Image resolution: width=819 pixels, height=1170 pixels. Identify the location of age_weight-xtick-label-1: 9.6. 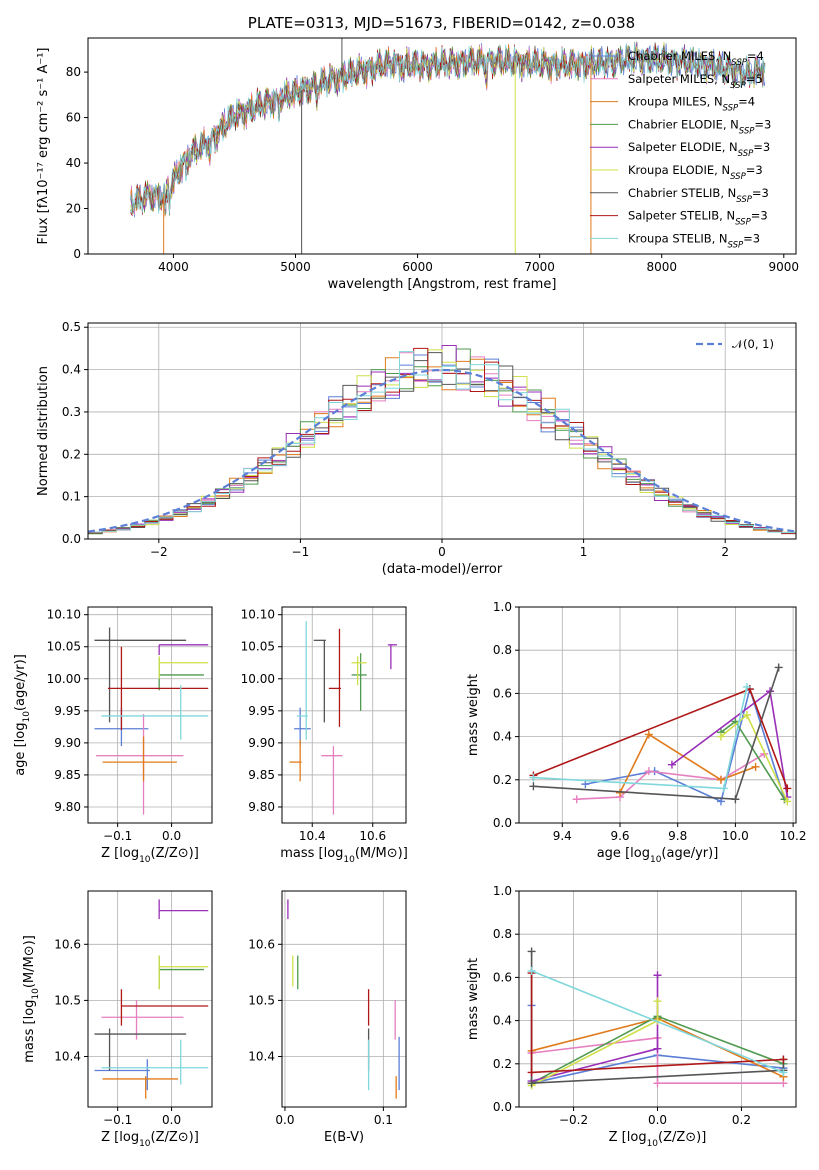
(619, 836).